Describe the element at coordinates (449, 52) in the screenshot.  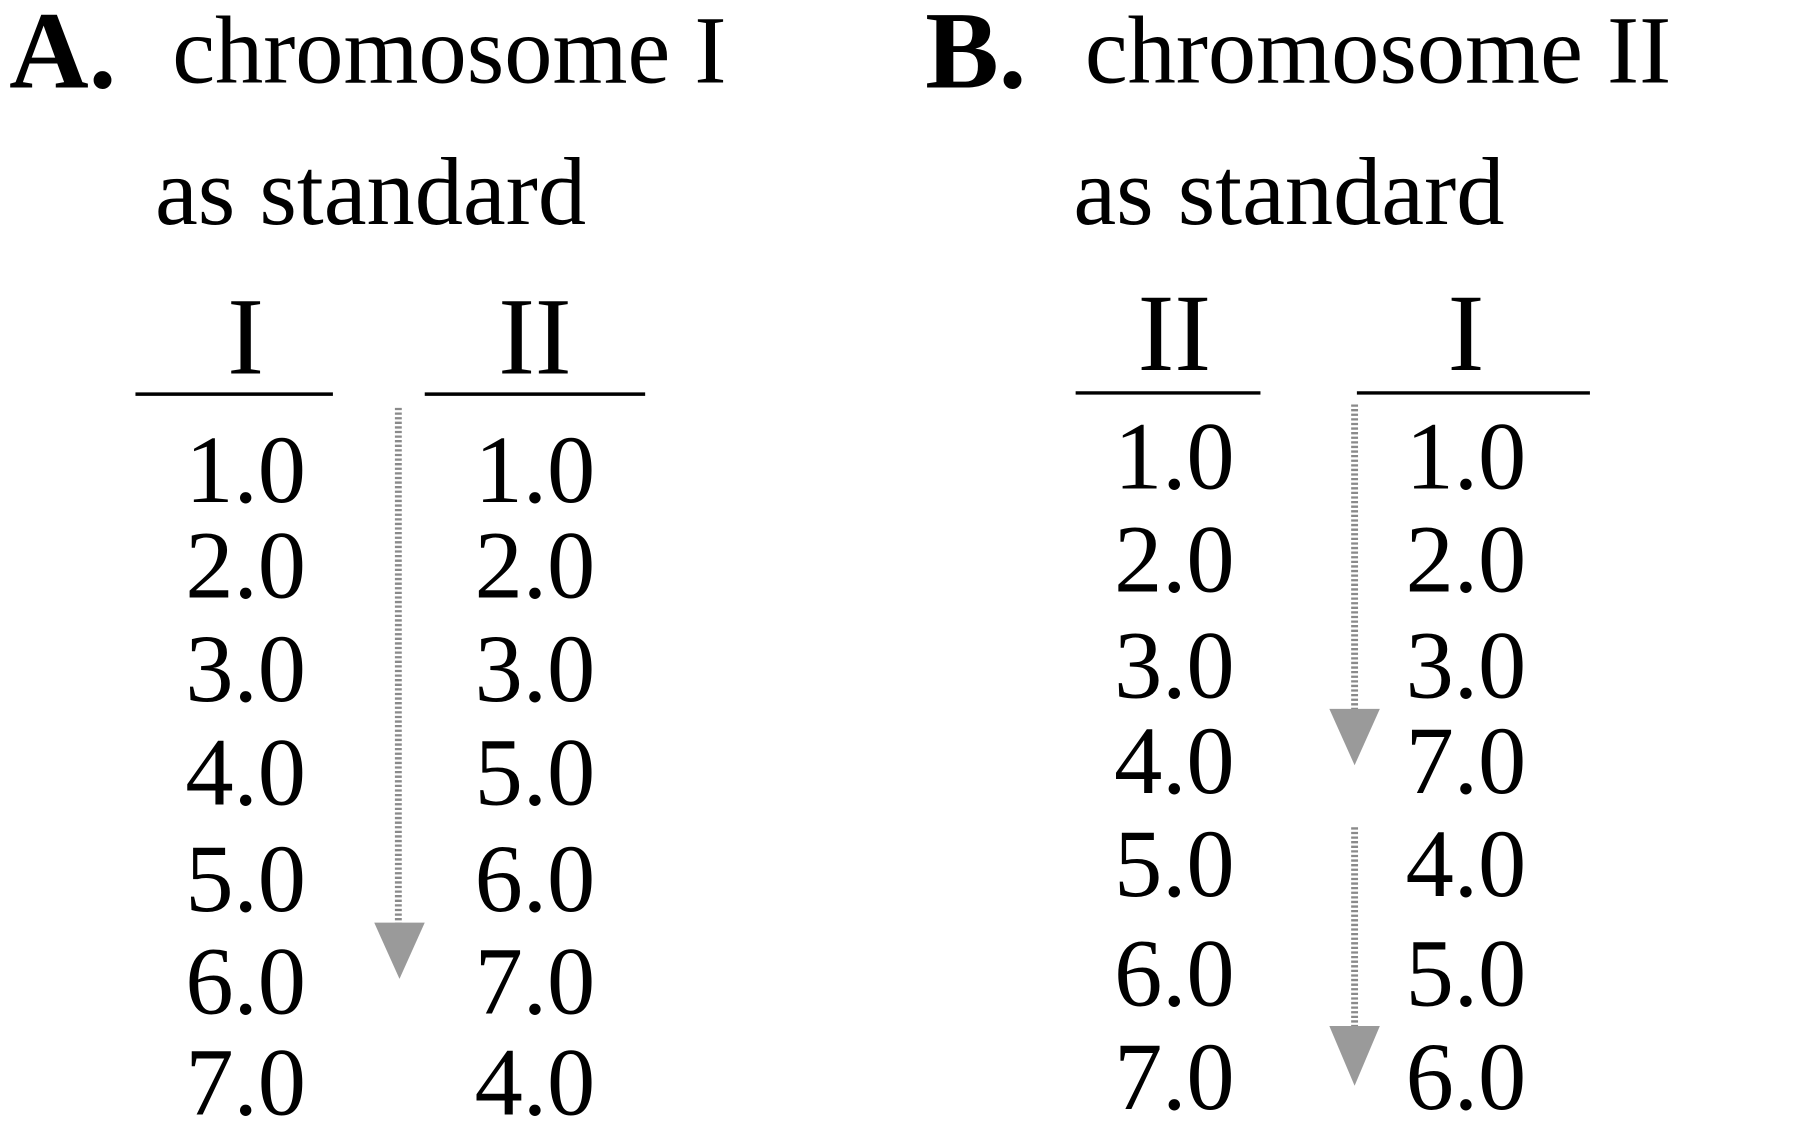
I see `panel-title: chromosome I` at that location.